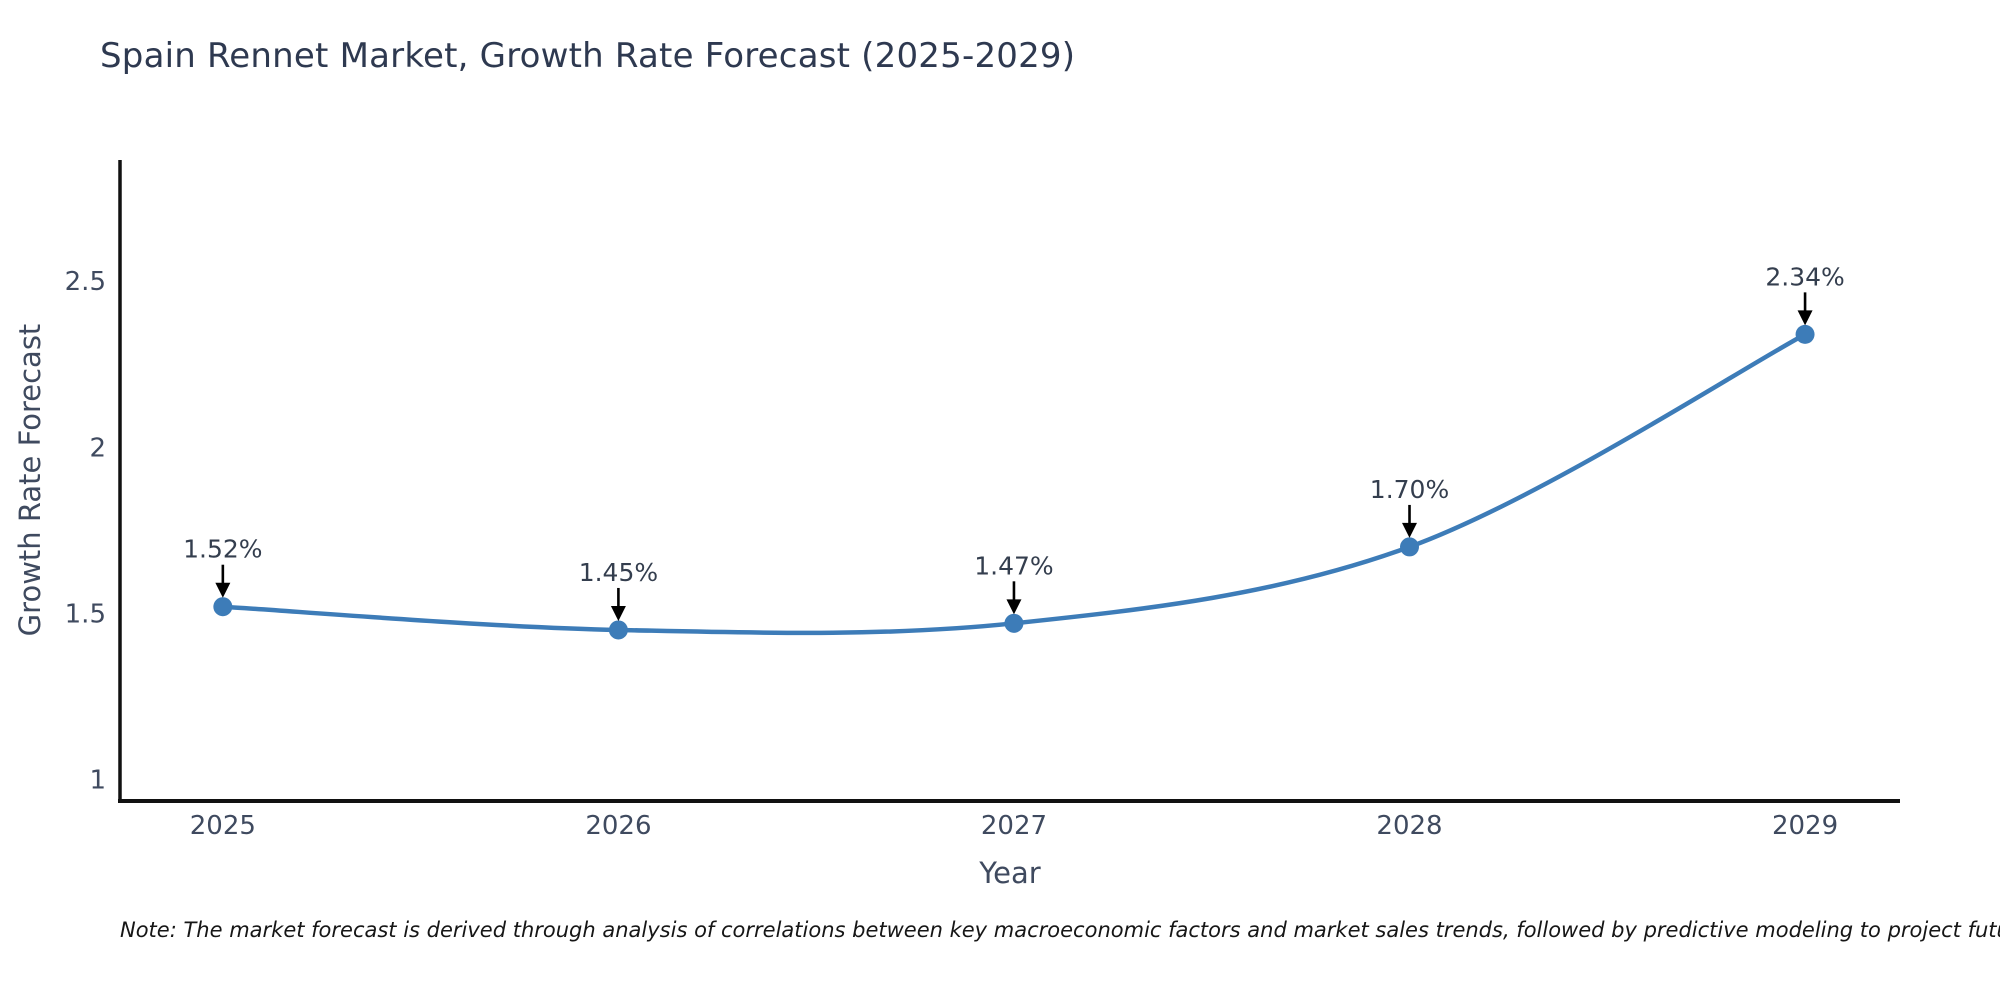 The height and width of the screenshot is (1000, 2000). What do you see at coordinates (1409, 826) in the screenshot?
I see `x-tick-label: 2028` at bounding box center [1409, 826].